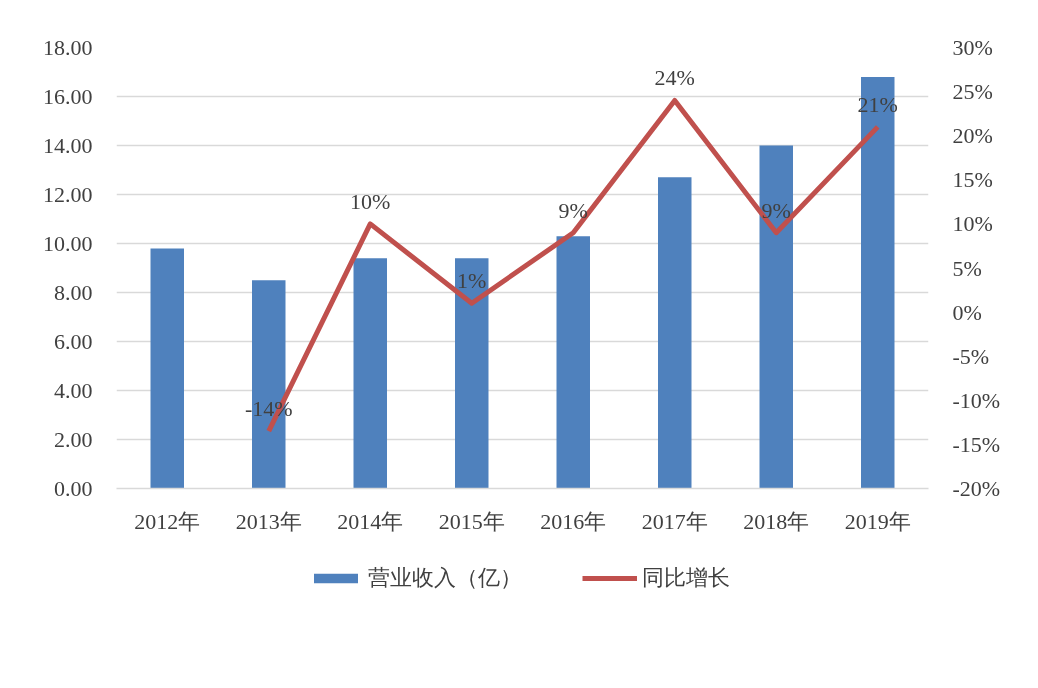 This screenshot has width=1038, height=688. What do you see at coordinates (972, 224) in the screenshot?
I see `y2-tick-label: 10%` at bounding box center [972, 224].